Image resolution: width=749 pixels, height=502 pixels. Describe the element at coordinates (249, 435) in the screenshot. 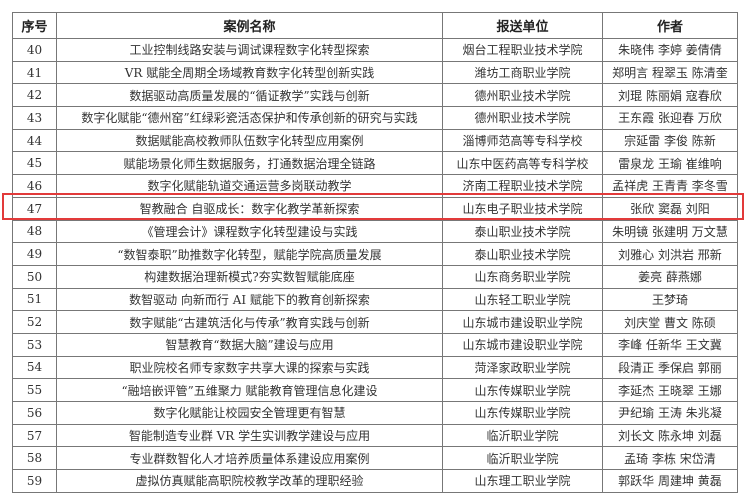

I see `cell-name: 智能制造专业群 VR 学生实训教学建设与应用` at that location.